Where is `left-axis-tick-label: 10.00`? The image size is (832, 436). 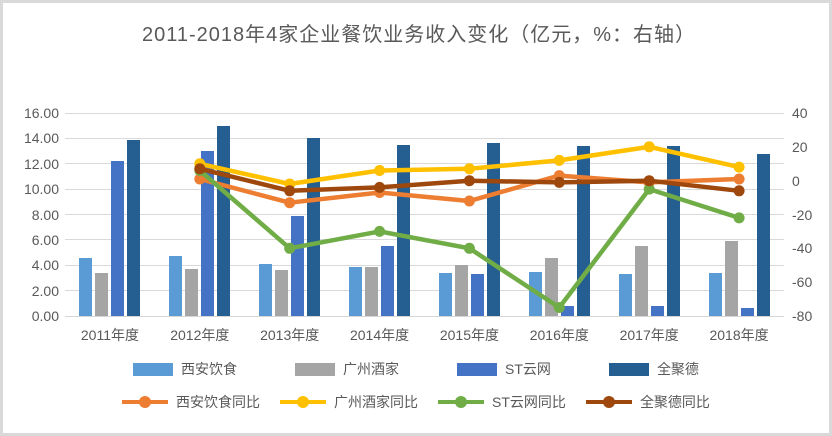 left-axis-tick-label: 10.00 is located at coordinates (41, 189).